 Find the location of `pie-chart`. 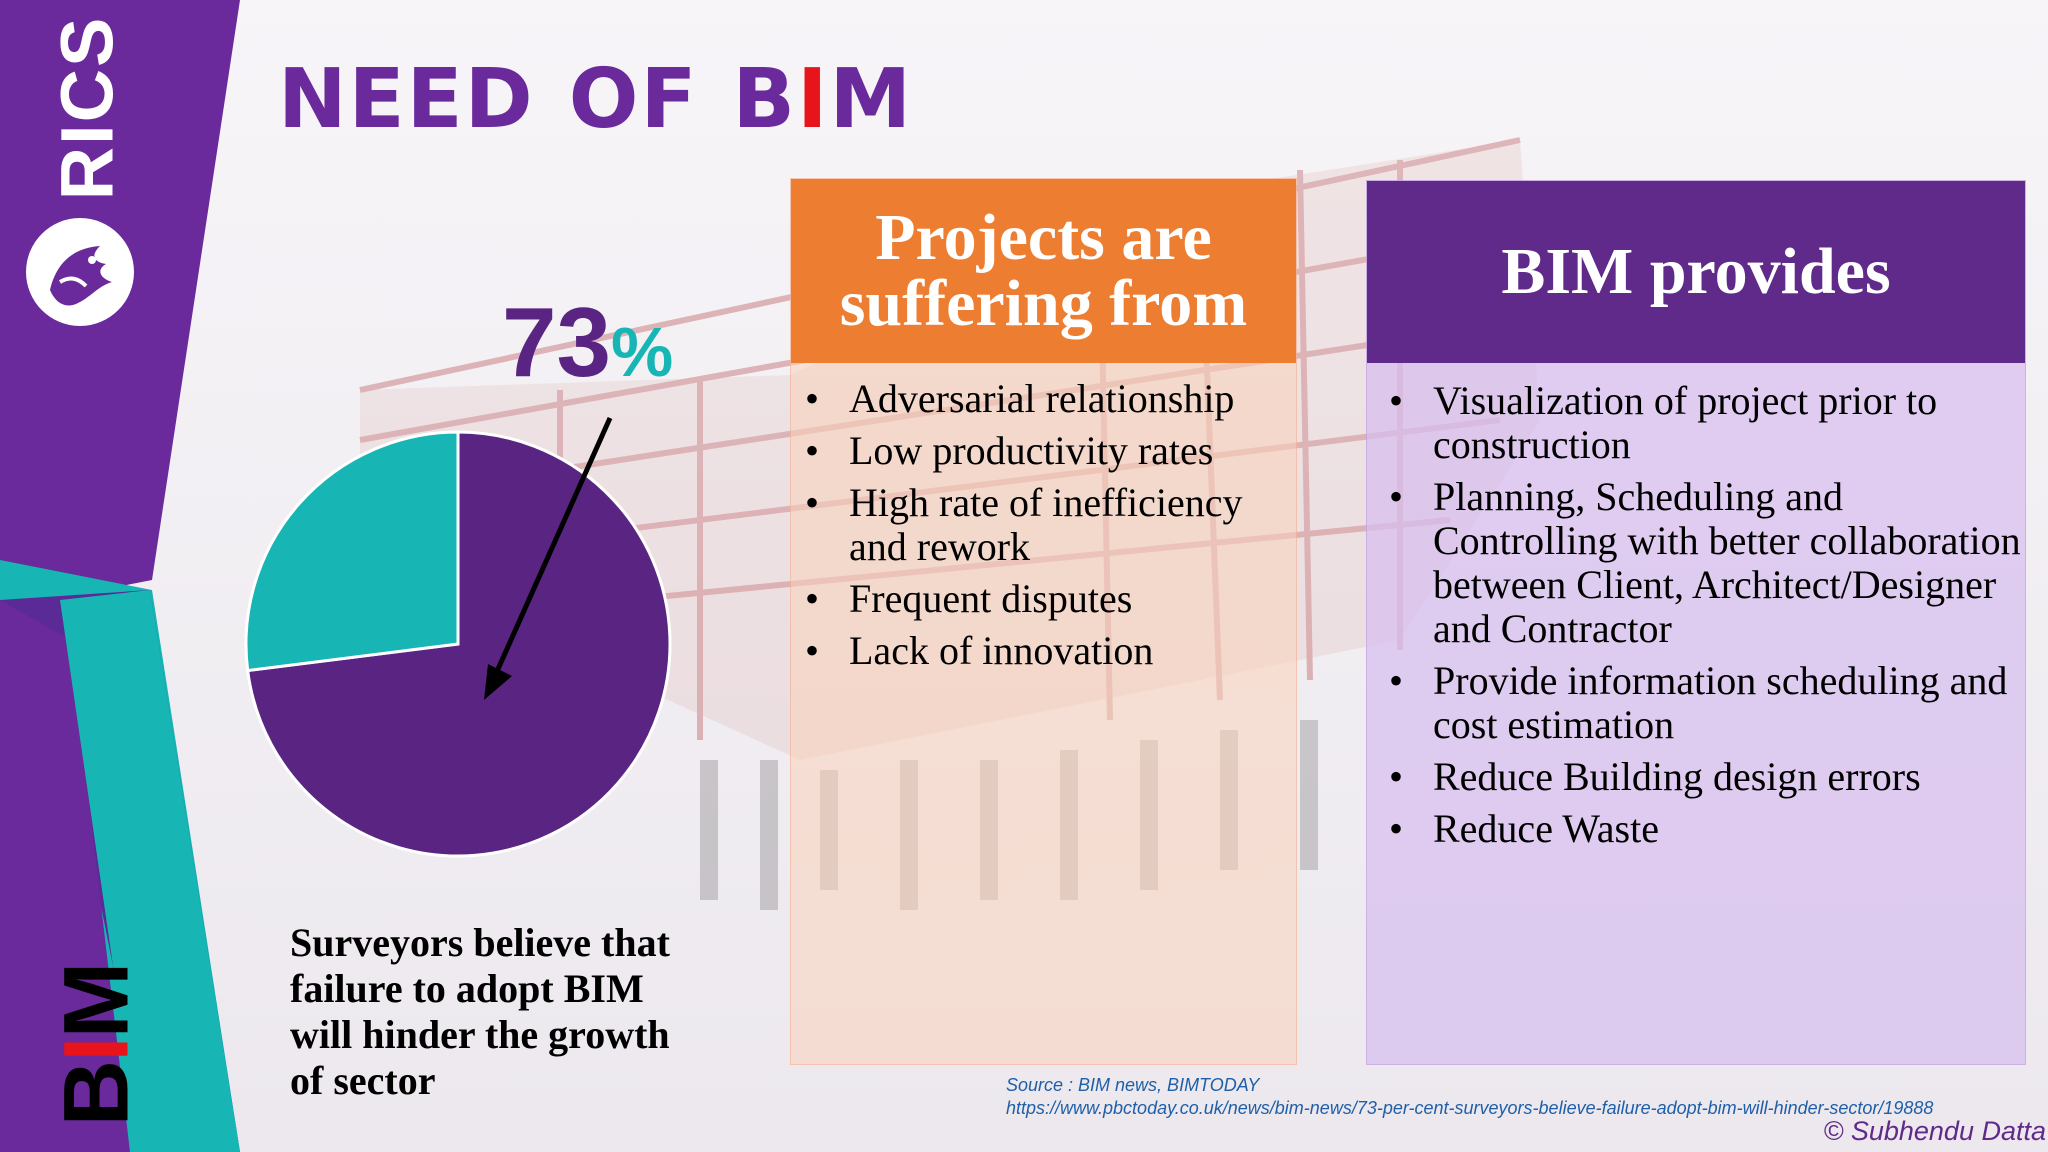

pie-chart is located at coordinates (458, 637).